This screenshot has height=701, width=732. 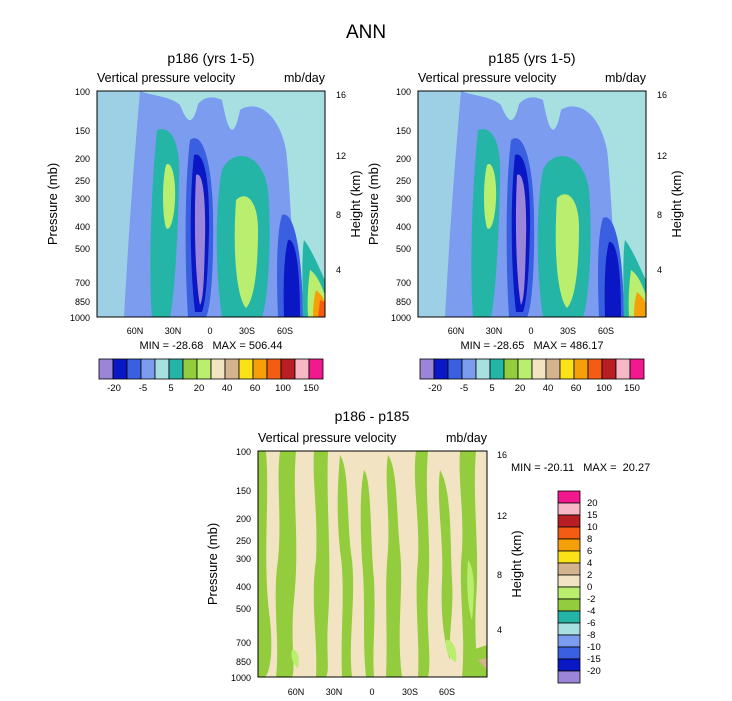 I want to click on colorbar-label: 5, so click(x=170, y=388).